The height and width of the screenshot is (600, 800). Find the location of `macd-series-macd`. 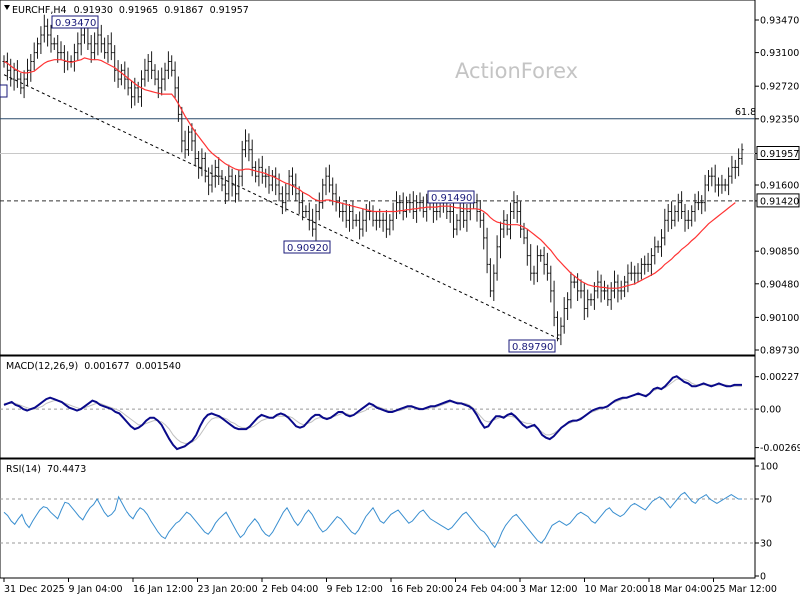

macd-series-macd is located at coordinates (372, 413).